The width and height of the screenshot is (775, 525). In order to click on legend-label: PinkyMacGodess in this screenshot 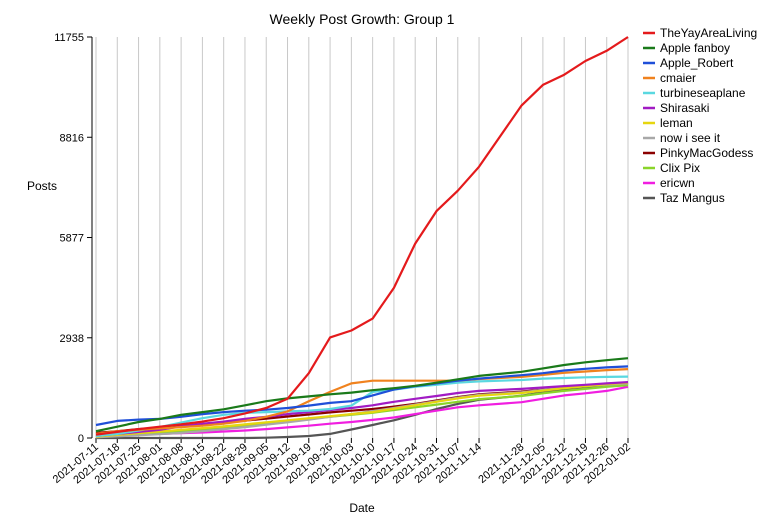, I will do `click(706, 153)`.